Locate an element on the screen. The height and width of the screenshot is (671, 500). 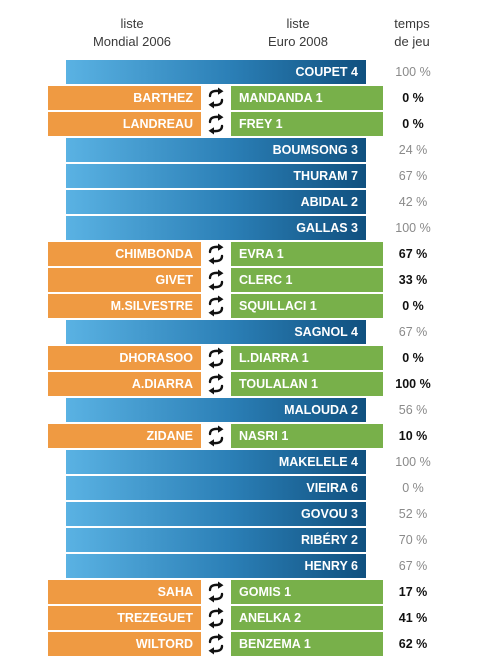
player-in-2008: BENZEMA 1 is located at coordinates (307, 644).